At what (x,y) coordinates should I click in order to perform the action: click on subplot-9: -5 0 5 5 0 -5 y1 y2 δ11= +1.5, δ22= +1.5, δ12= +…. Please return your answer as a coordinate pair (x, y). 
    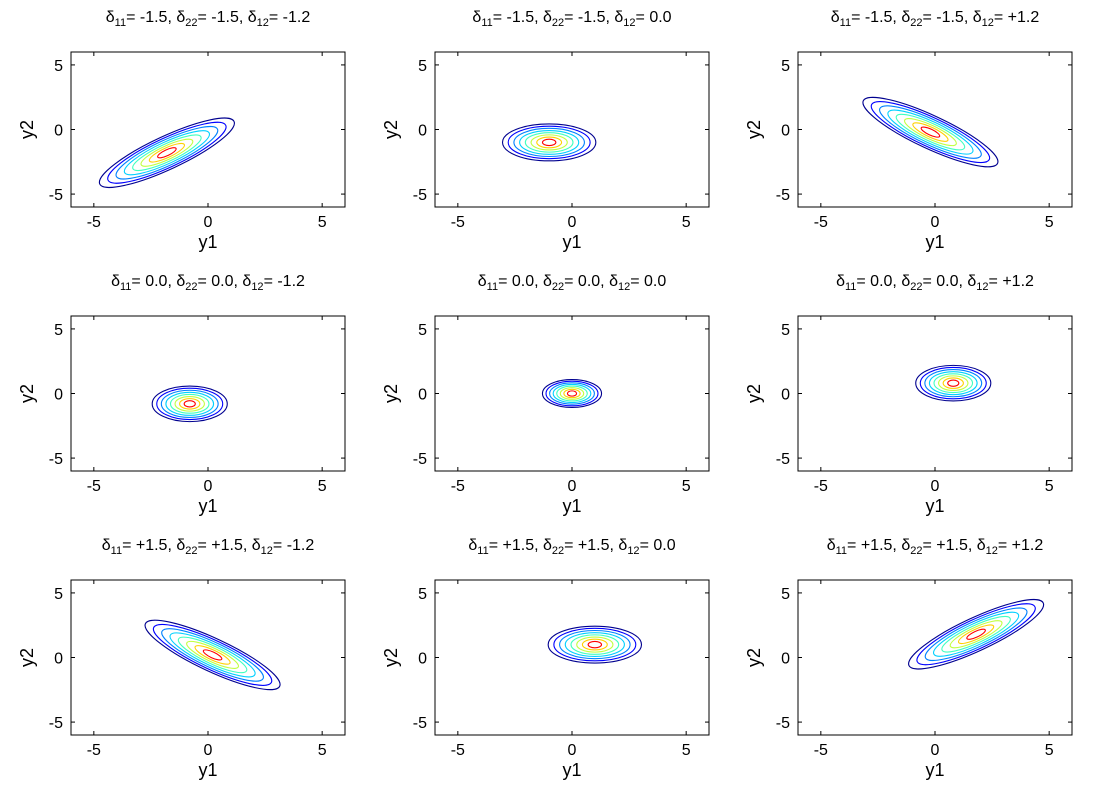
    Looking at the image, I should click on (908, 658).